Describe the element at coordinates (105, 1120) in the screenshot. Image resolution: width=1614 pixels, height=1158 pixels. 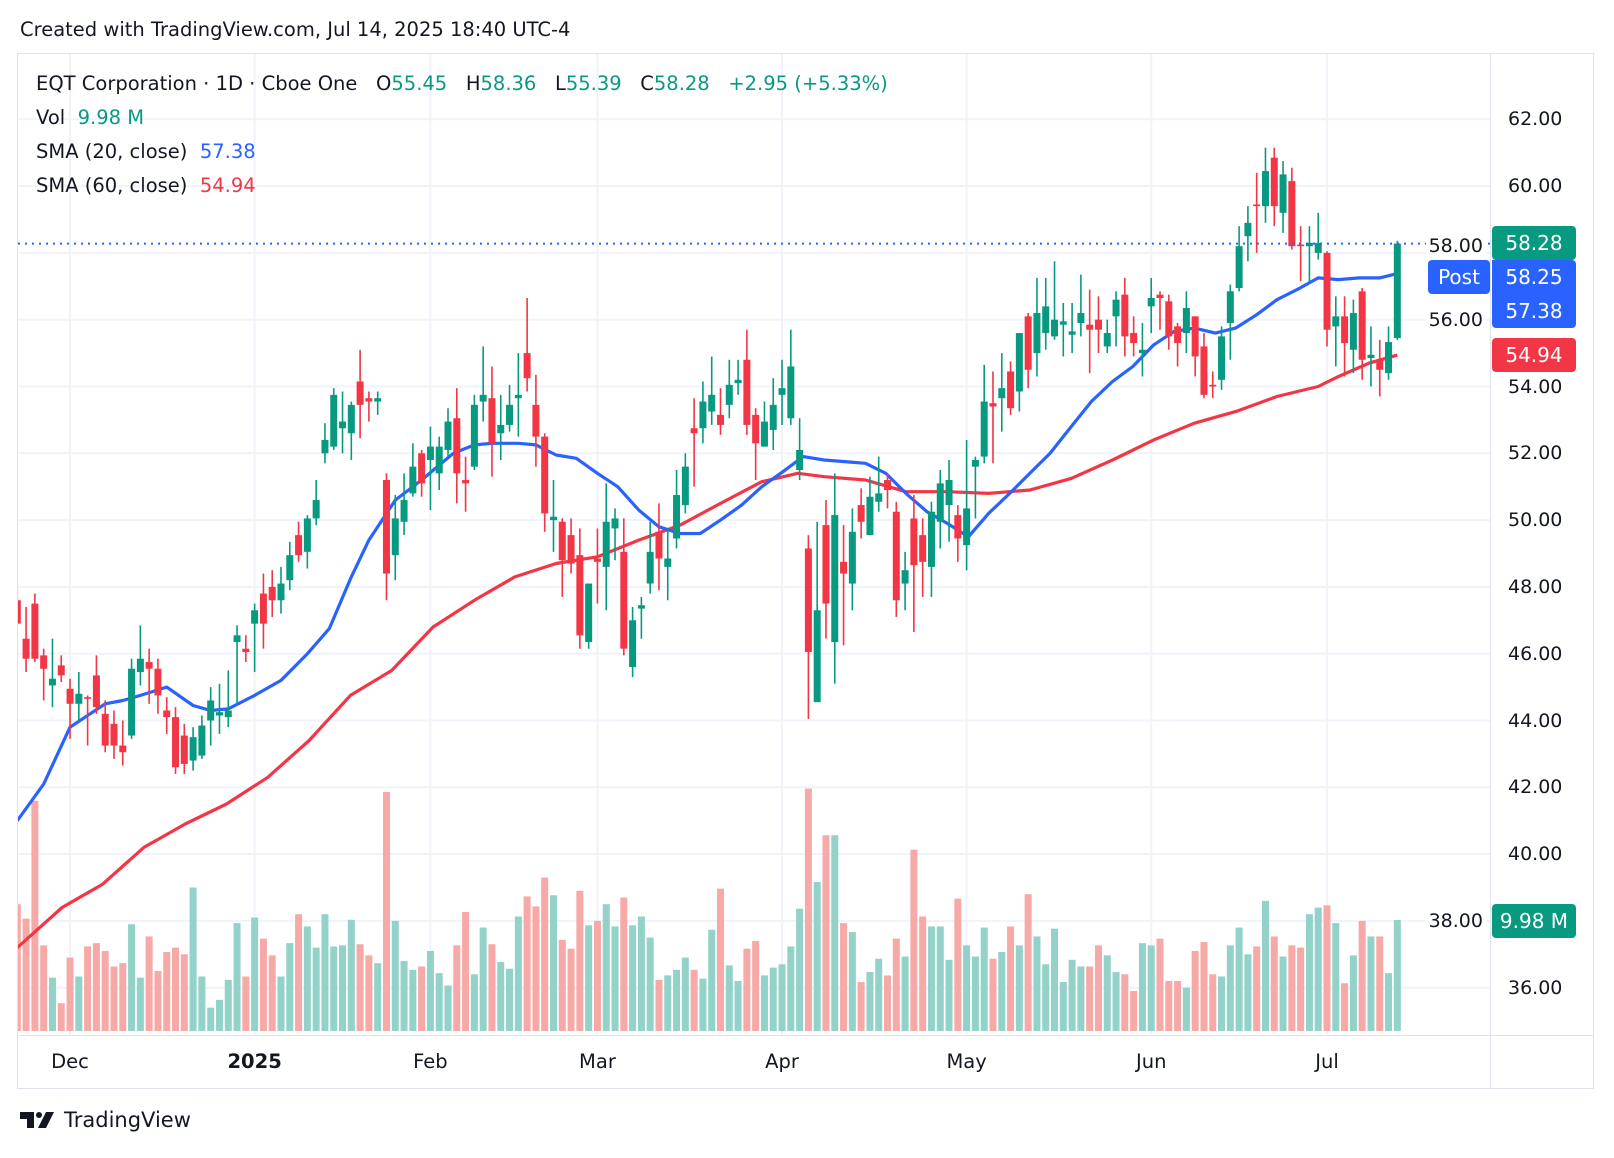
I see `tradingview-logo: TradingView` at that location.